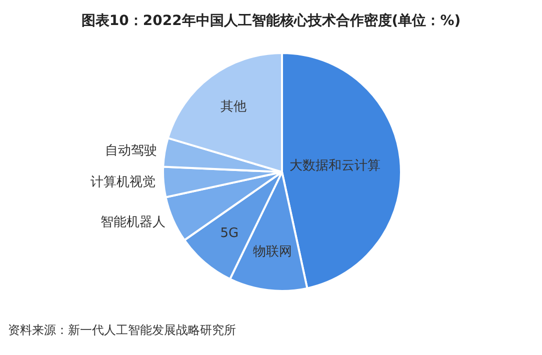  I want to click on chart-title: 图表10：2022年中国人工智能核心技术合作密度(单位：%), so click(271, 21).